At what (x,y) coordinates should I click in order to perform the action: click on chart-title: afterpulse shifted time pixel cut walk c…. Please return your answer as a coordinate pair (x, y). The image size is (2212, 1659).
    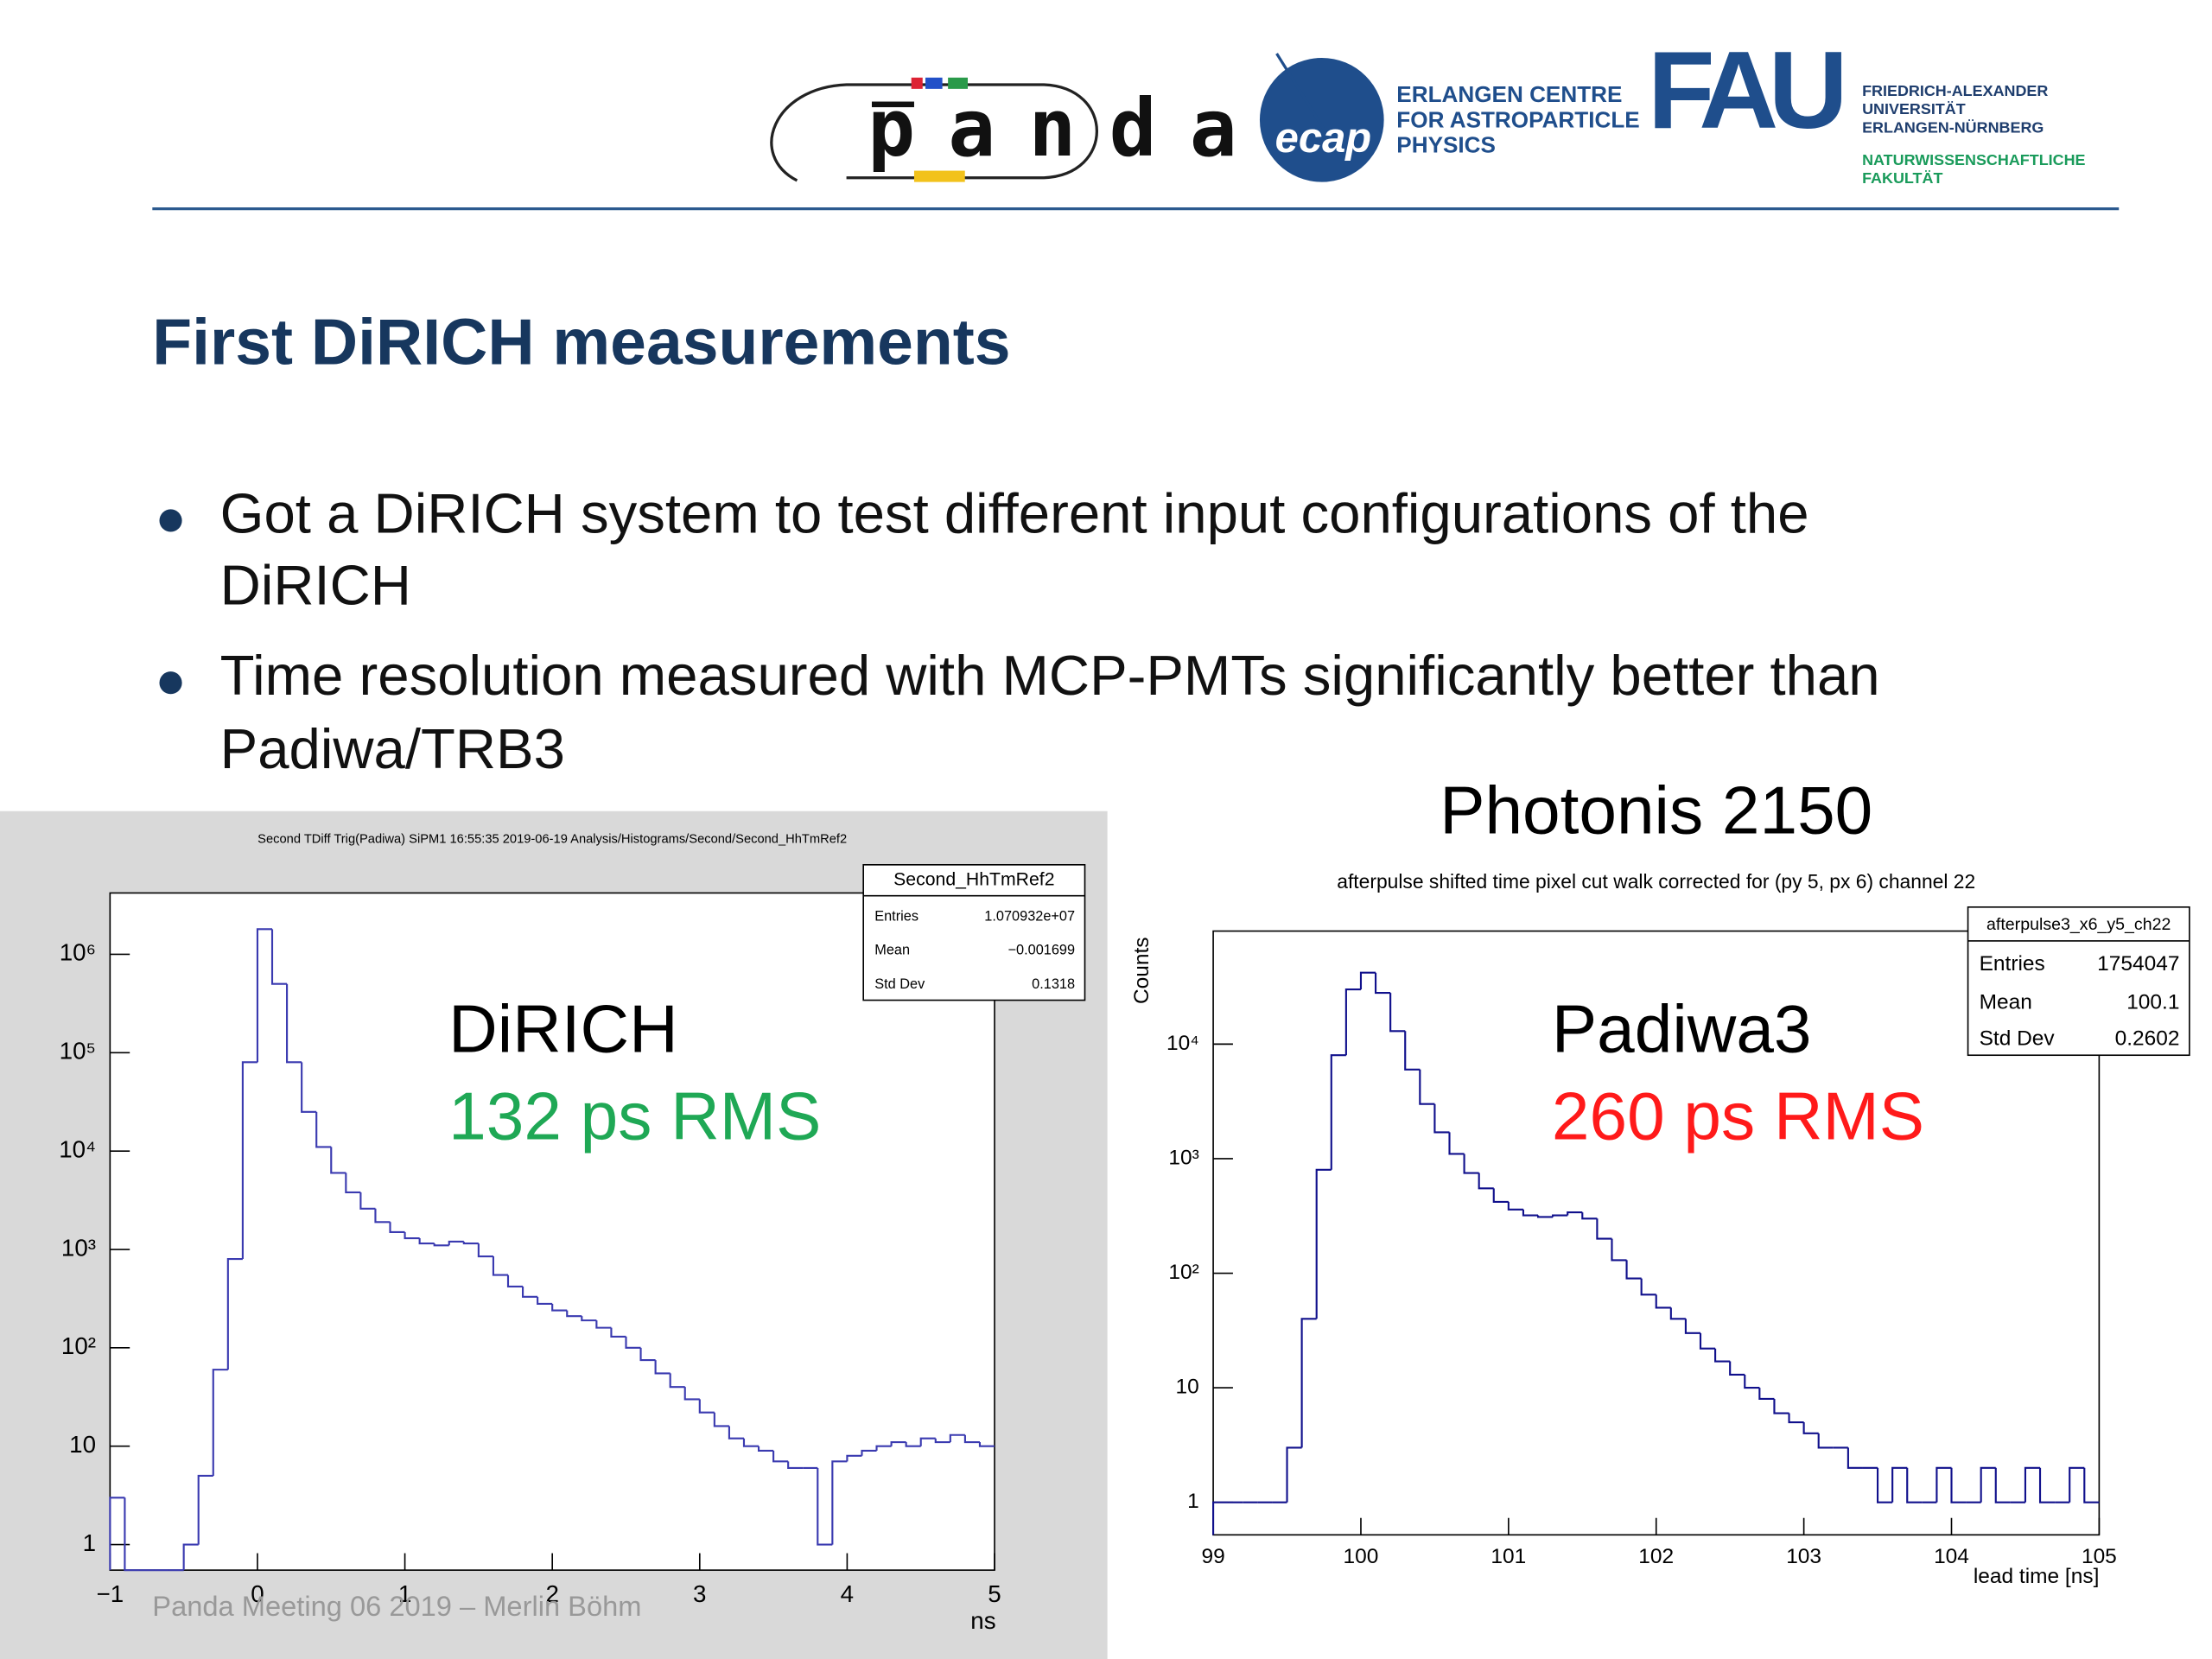
    Looking at the image, I should click on (1656, 881).